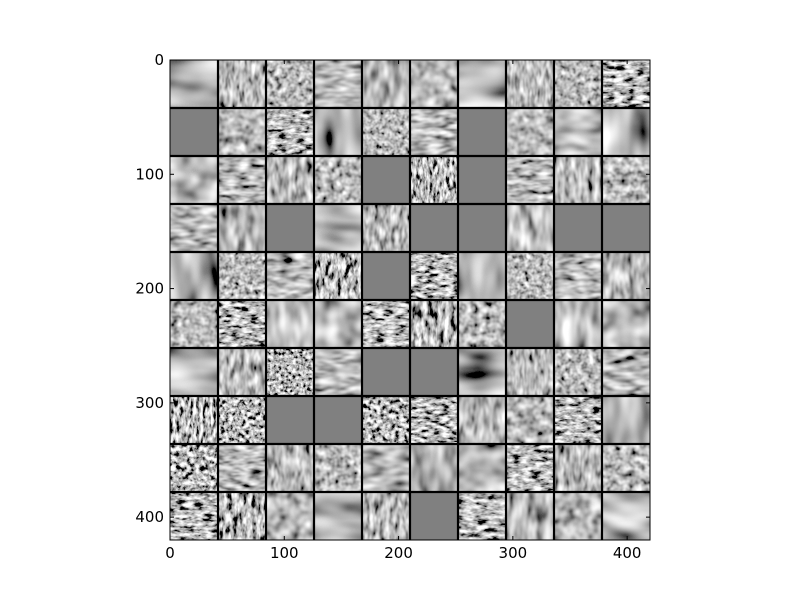 Image resolution: width=800 pixels, height=600 pixels. What do you see at coordinates (398, 553) in the screenshot?
I see `x-tick-label: 200` at bounding box center [398, 553].